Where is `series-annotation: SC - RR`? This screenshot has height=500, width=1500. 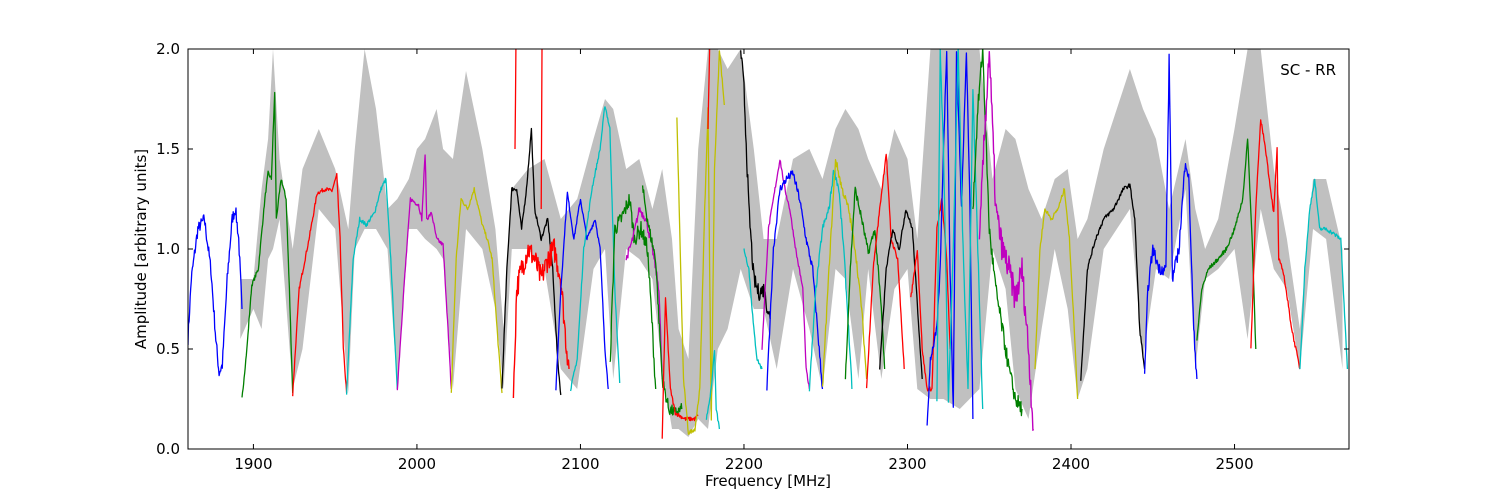 series-annotation: SC - RR is located at coordinates (1308, 70).